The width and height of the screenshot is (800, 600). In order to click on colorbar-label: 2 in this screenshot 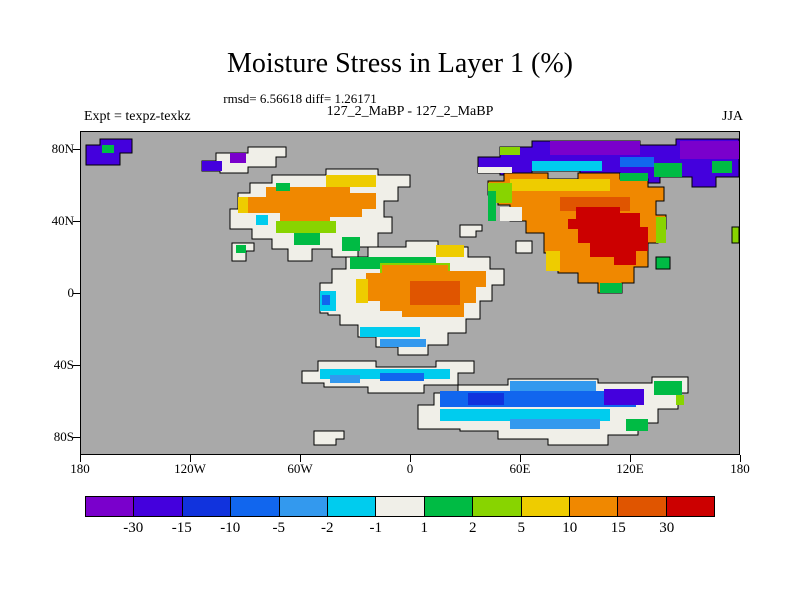, I will do `click(473, 528)`.